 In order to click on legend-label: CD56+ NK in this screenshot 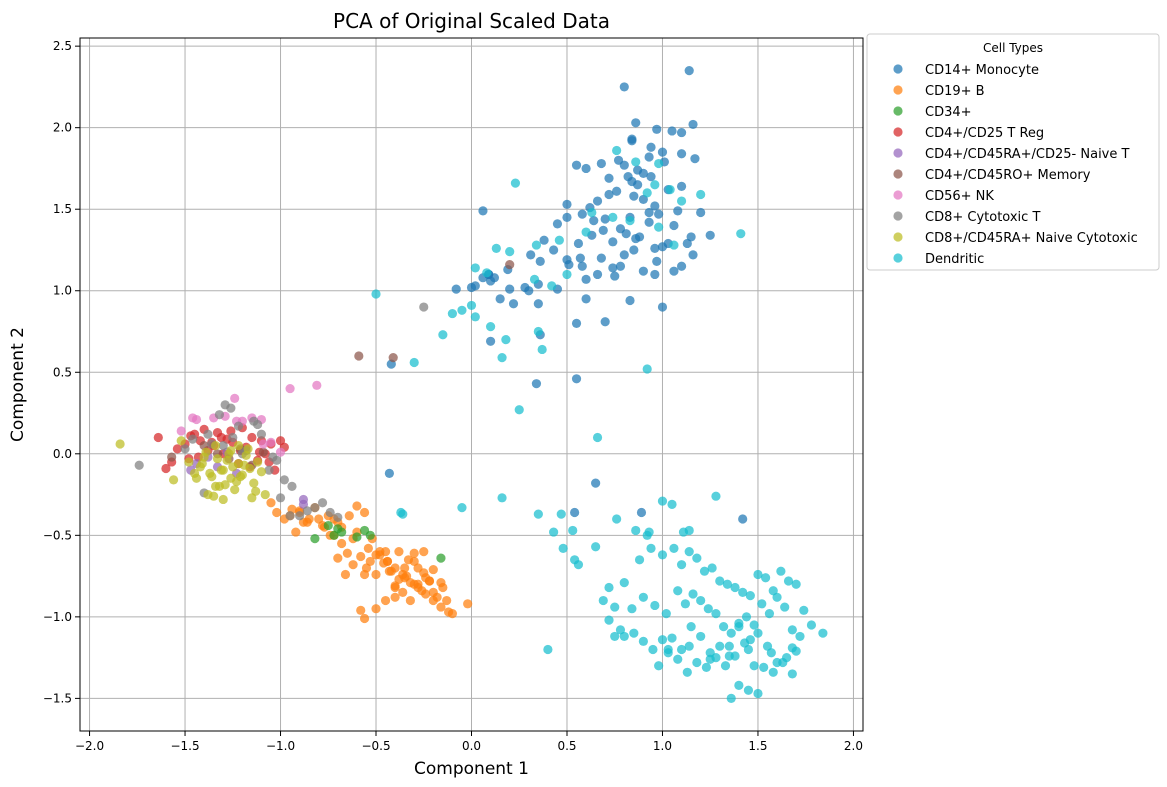, I will do `click(959, 196)`.